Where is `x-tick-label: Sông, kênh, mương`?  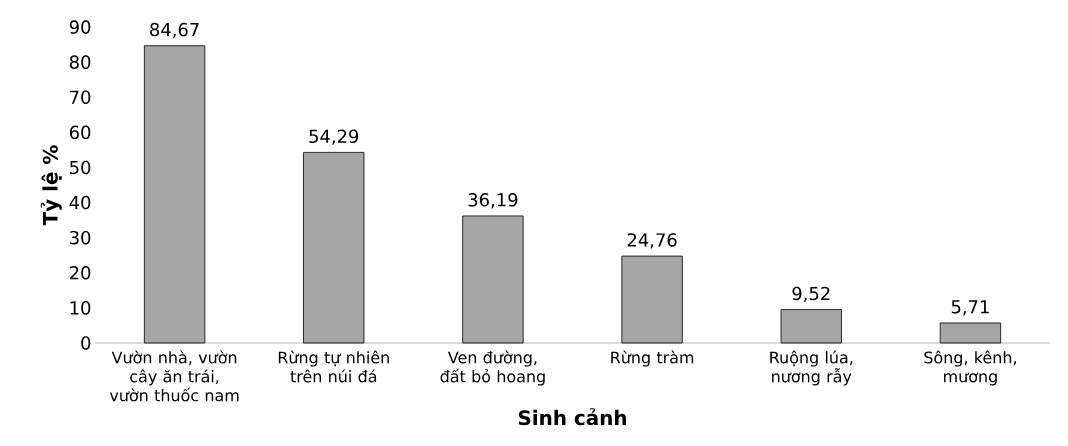
x-tick-label: Sông, kênh, mương is located at coordinates (970, 368).